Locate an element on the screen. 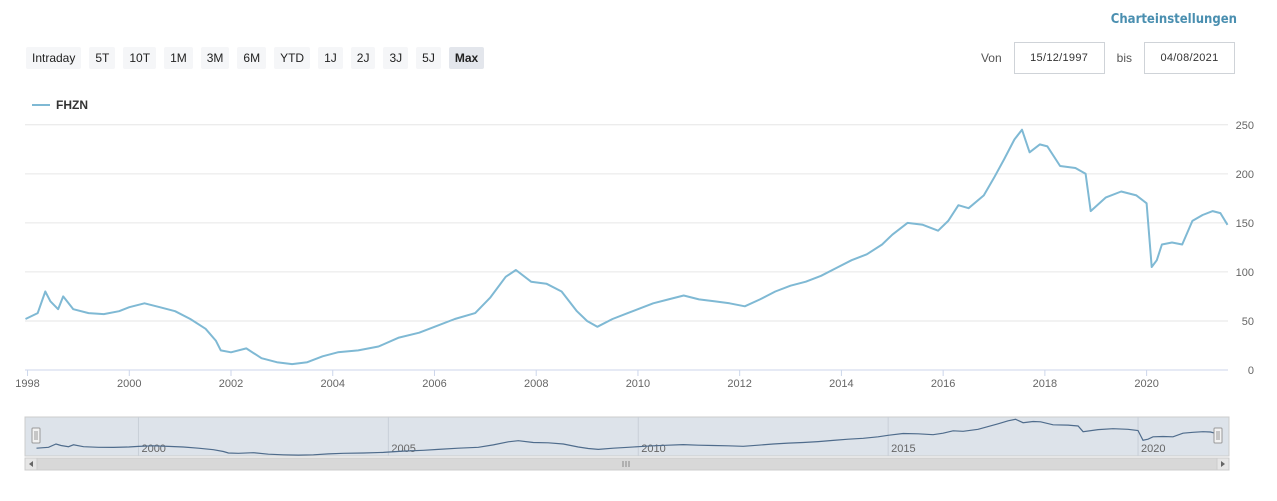  from-date-input is located at coordinates (1059, 58).